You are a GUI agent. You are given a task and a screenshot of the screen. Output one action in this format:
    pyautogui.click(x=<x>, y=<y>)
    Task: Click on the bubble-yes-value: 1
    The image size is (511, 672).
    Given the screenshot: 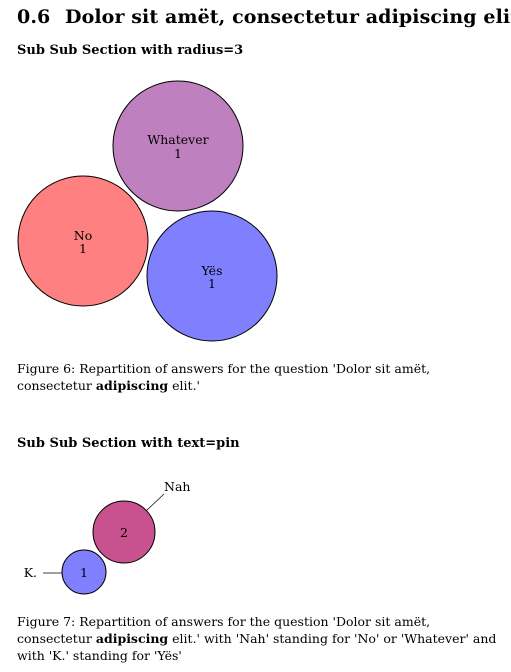 What is the action you would take?
    pyautogui.click(x=212, y=283)
    